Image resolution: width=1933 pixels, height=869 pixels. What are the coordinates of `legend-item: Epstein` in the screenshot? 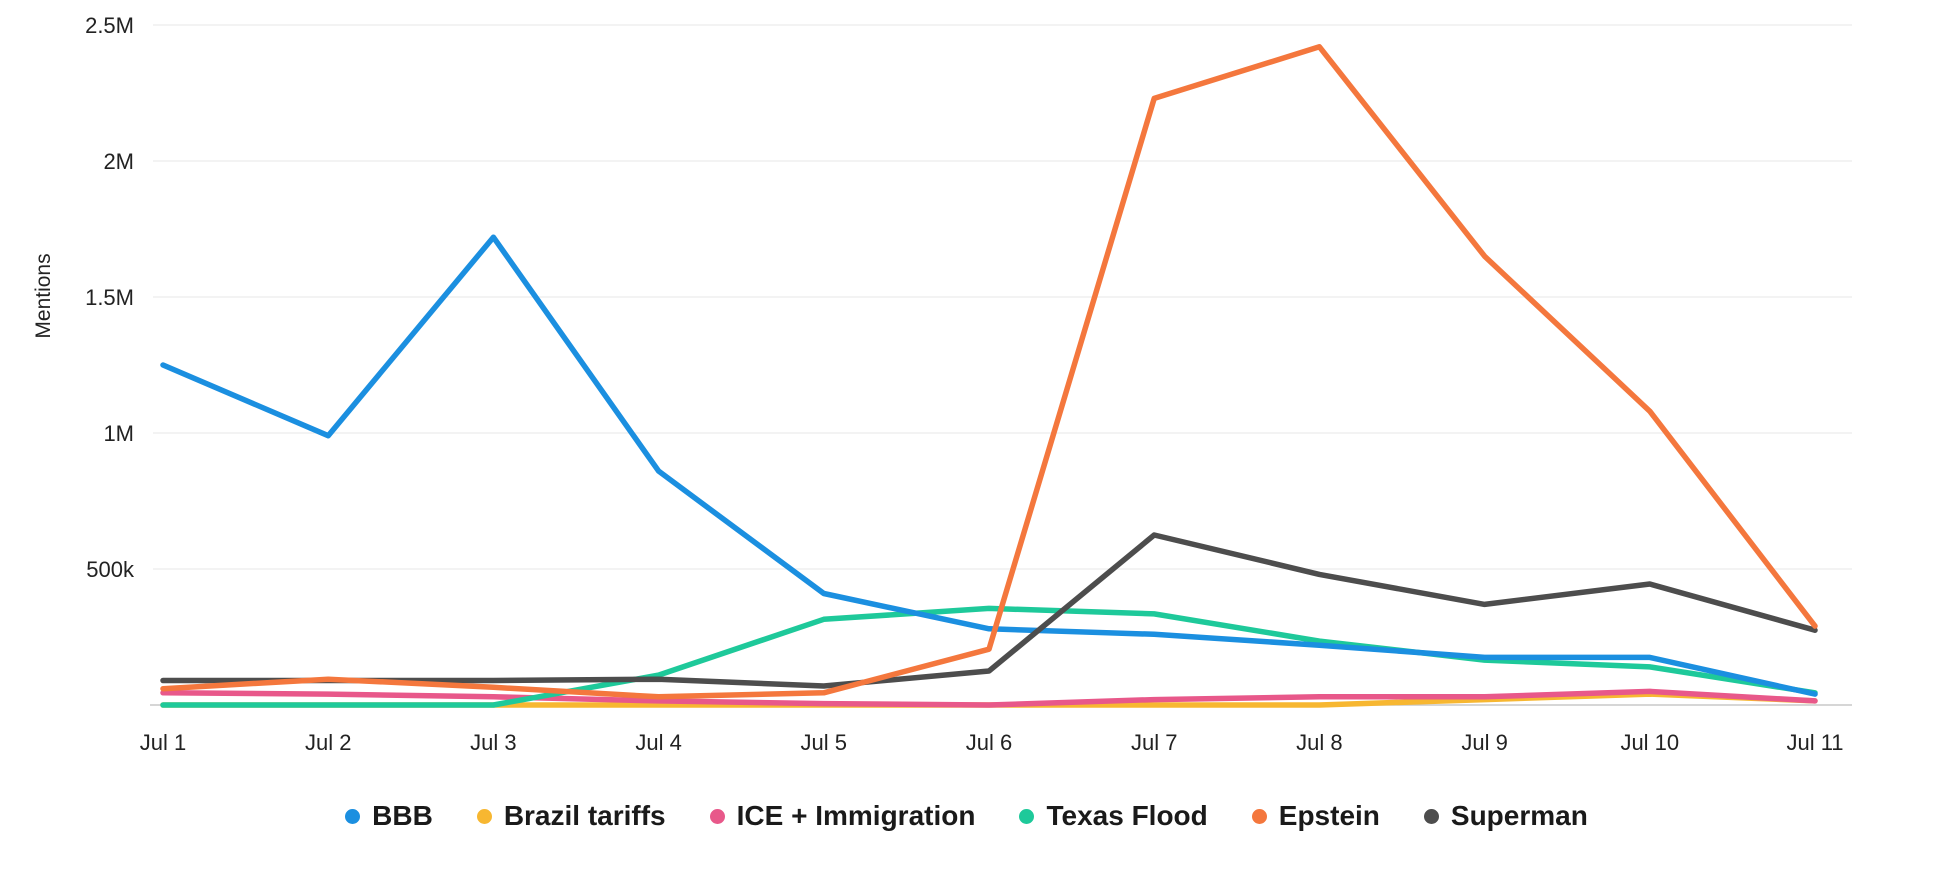 It's located at (1315, 816).